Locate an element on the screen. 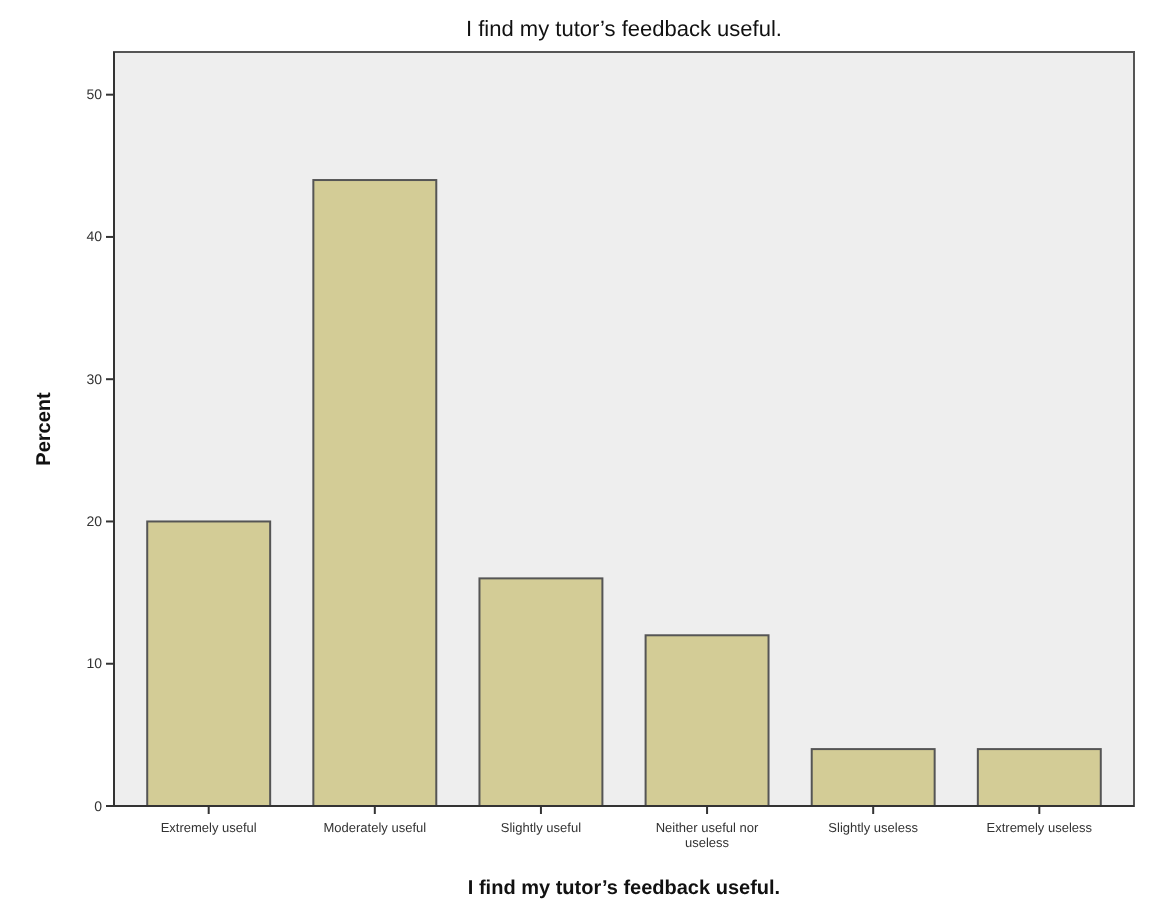 This screenshot has height=916, width=1150. x-axis-title: I find my tutor’s feedback useful. is located at coordinates (624, 889).